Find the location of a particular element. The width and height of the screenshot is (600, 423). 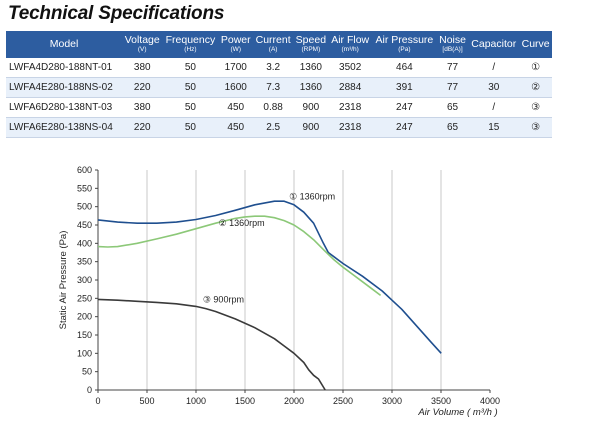

table-cell: 0.88 is located at coordinates (273, 107).